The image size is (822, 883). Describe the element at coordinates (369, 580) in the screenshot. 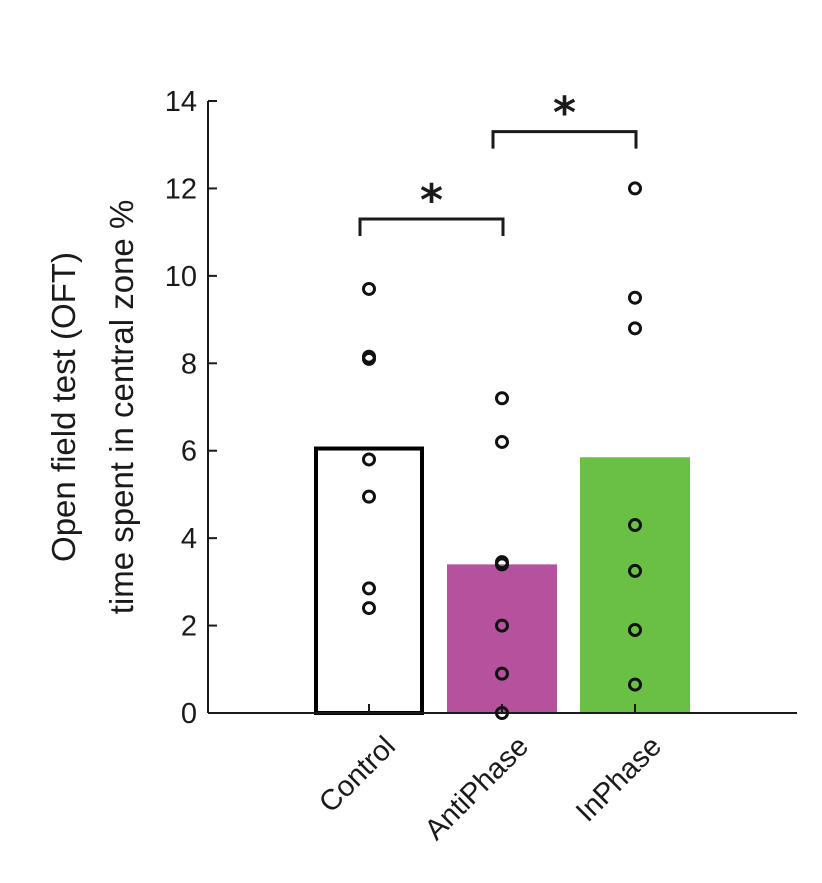

I see `bar-control` at that location.